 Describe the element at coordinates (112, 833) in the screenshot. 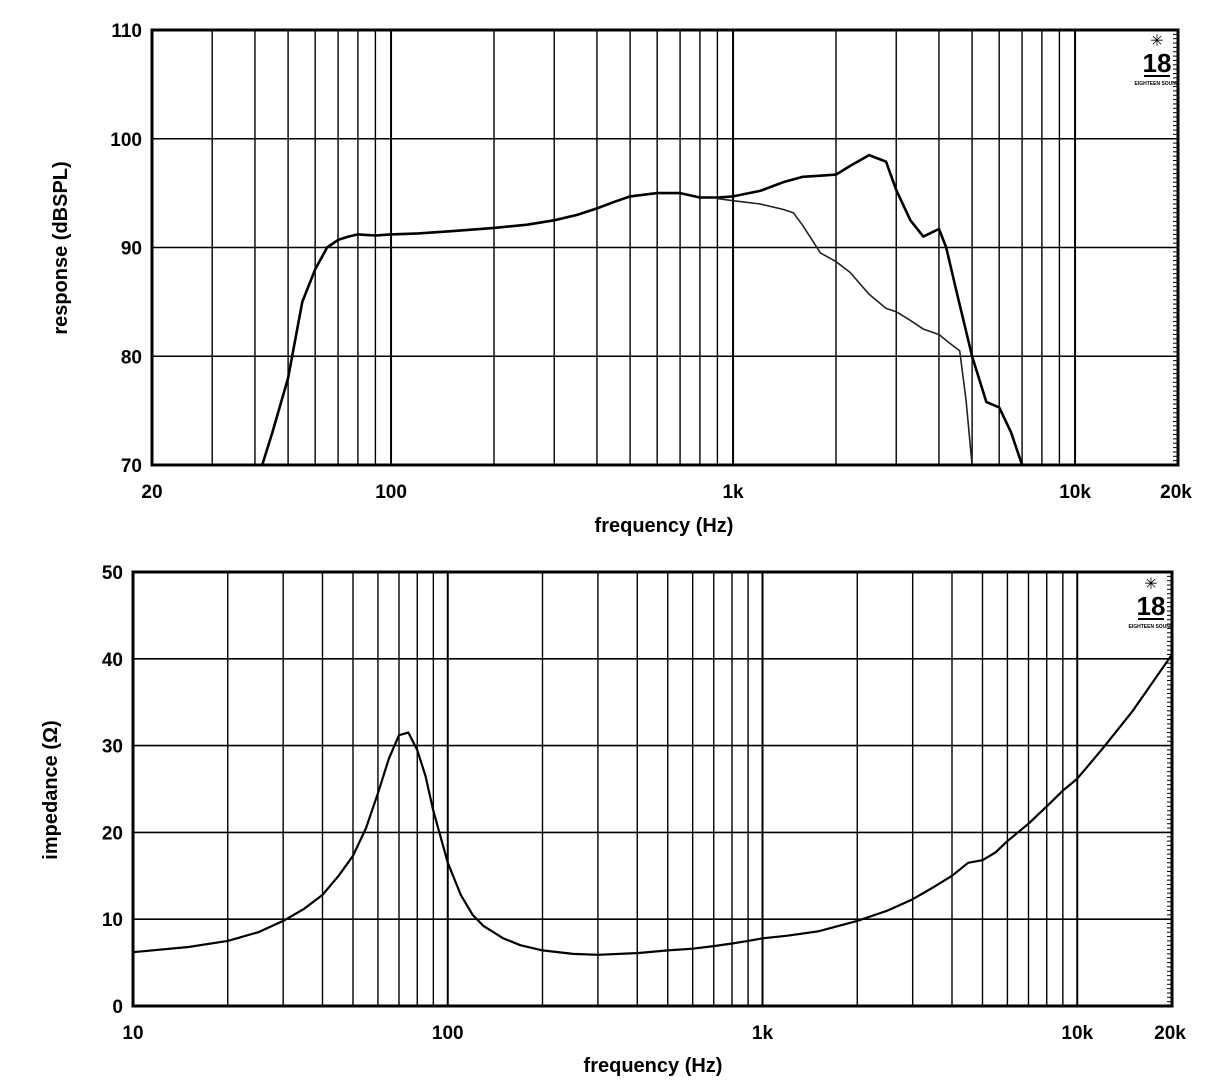

I see `y-tick-label: 20` at that location.